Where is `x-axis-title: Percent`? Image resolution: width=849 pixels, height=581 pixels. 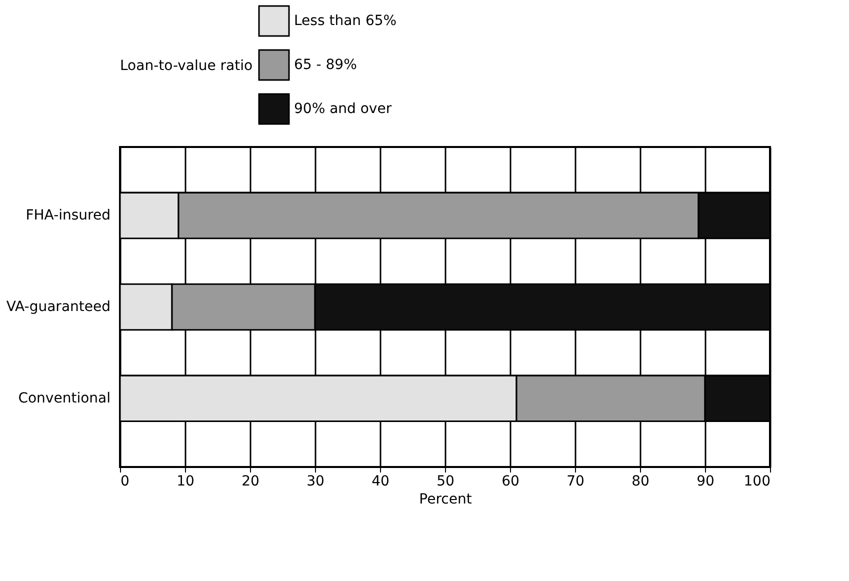 x-axis-title: Percent is located at coordinates (445, 500).